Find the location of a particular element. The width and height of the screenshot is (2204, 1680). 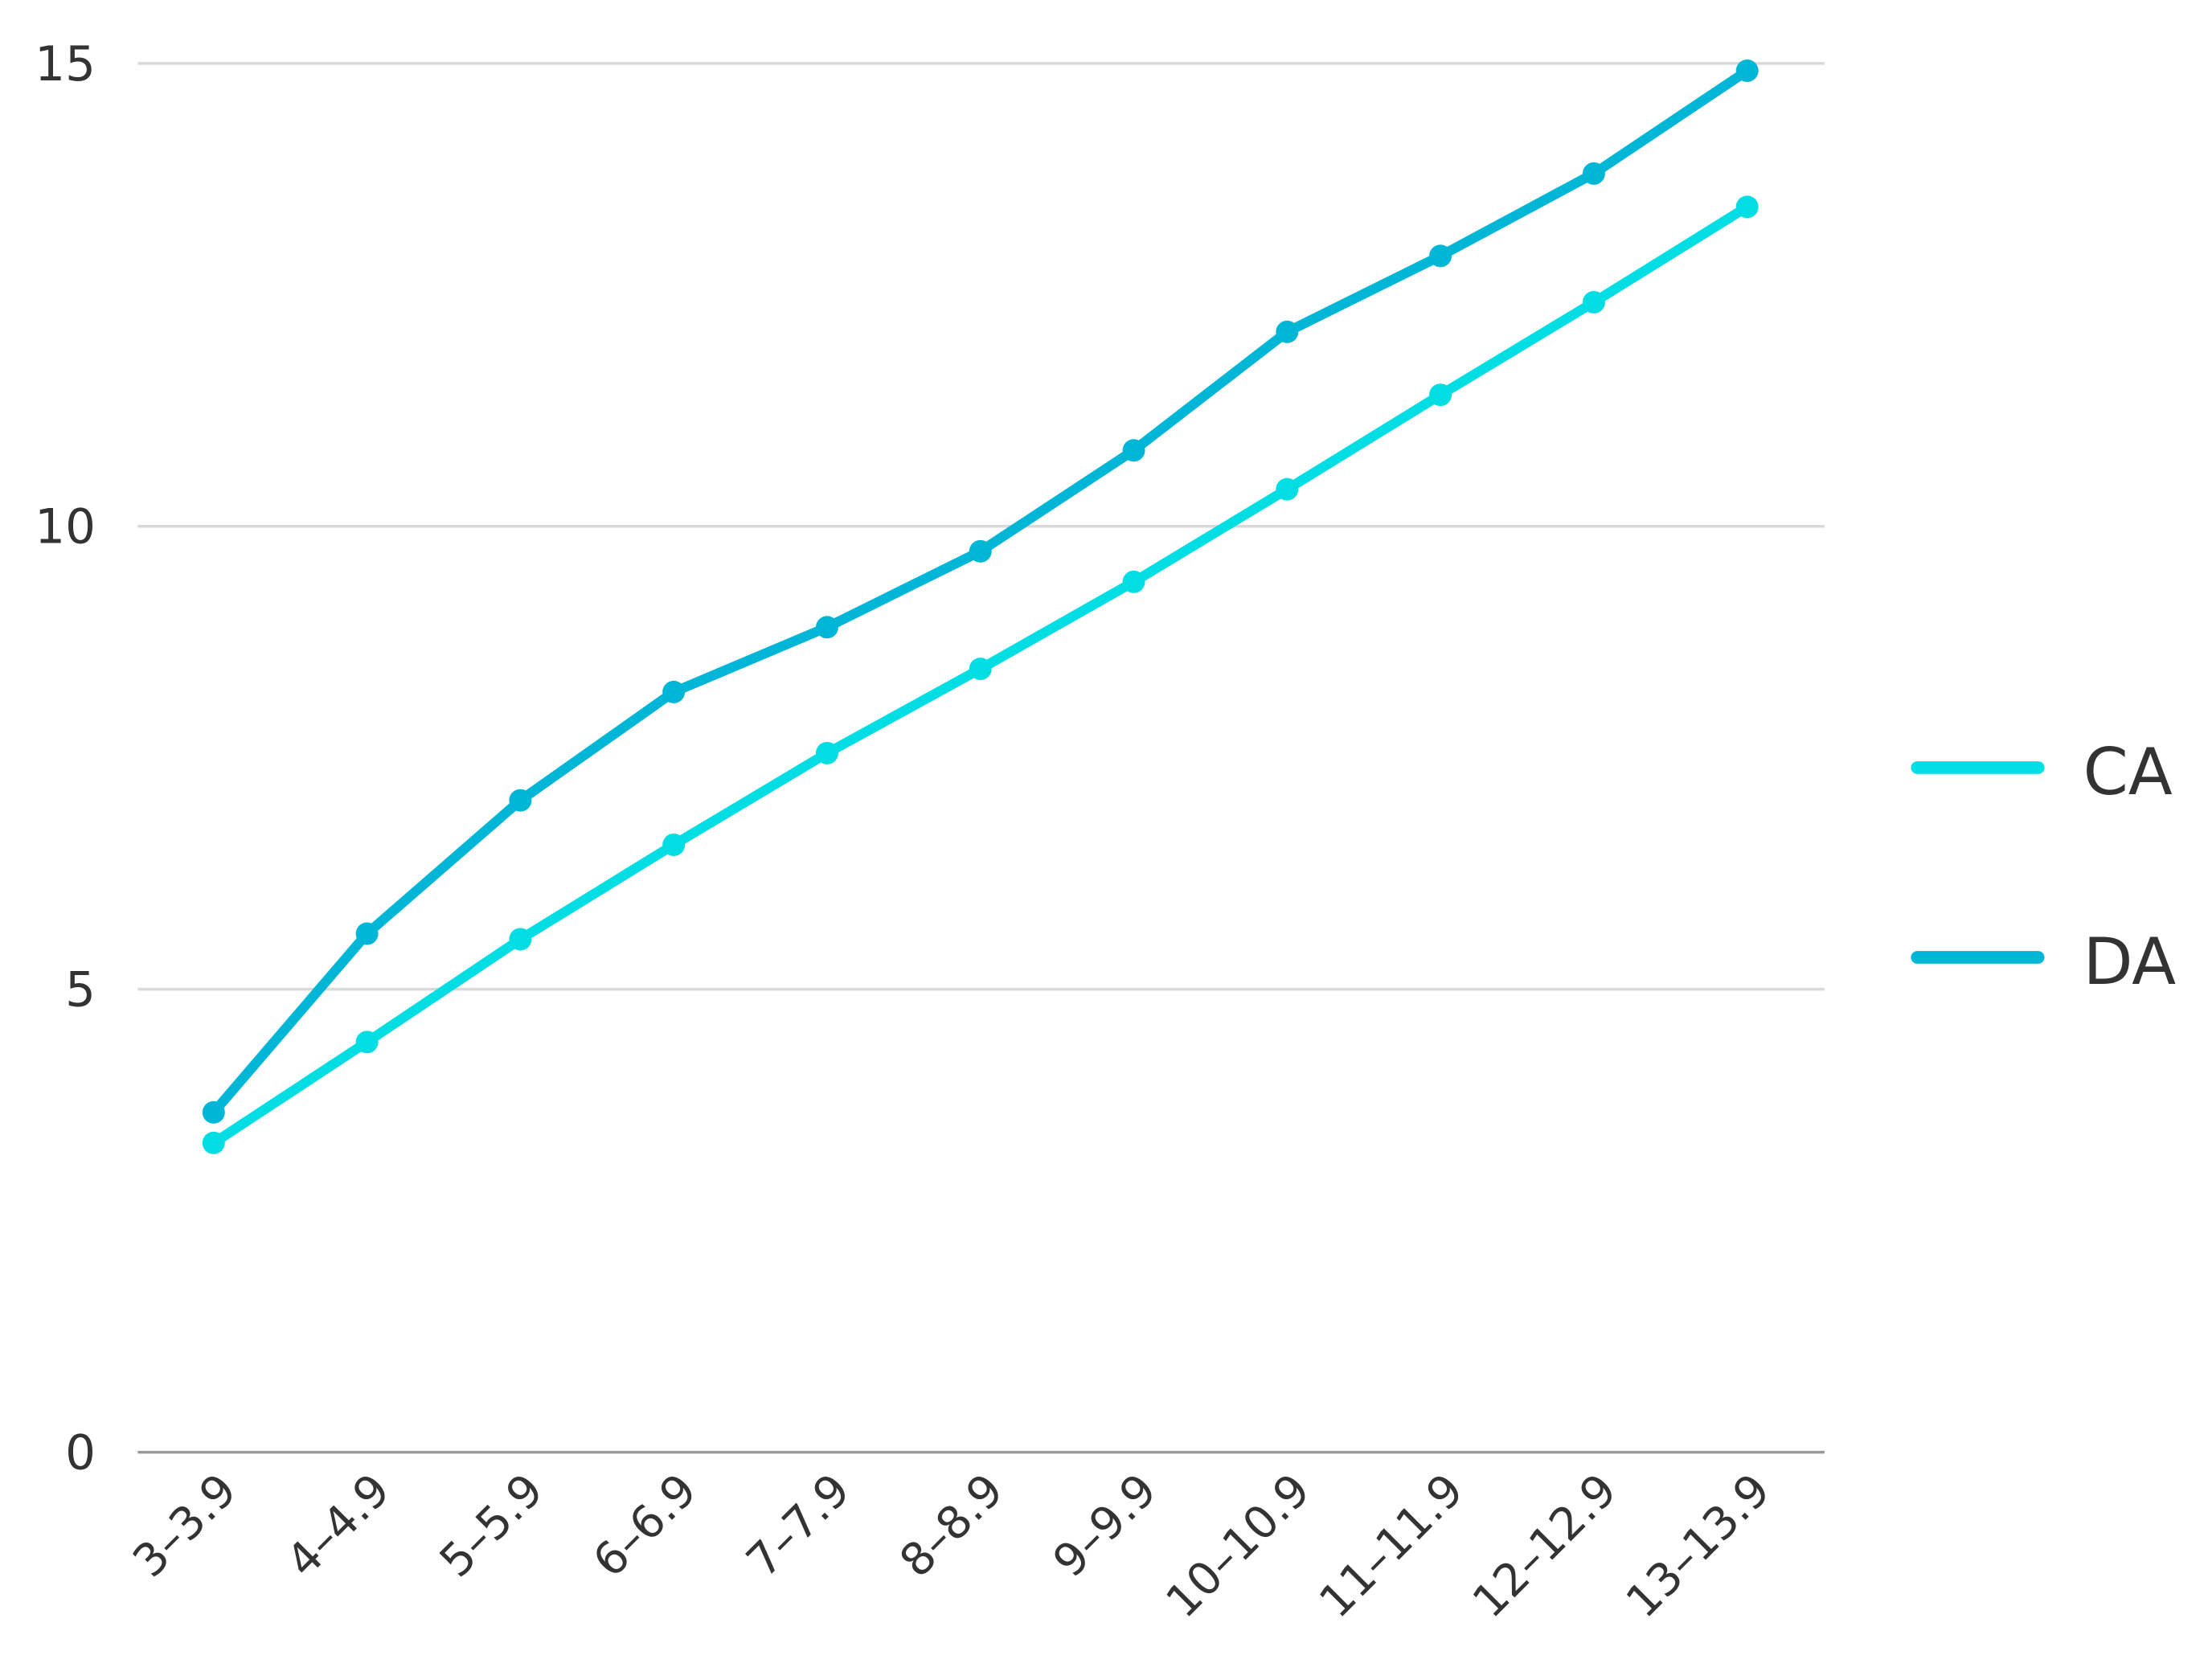

legend-label: CA is located at coordinates (2128, 771).